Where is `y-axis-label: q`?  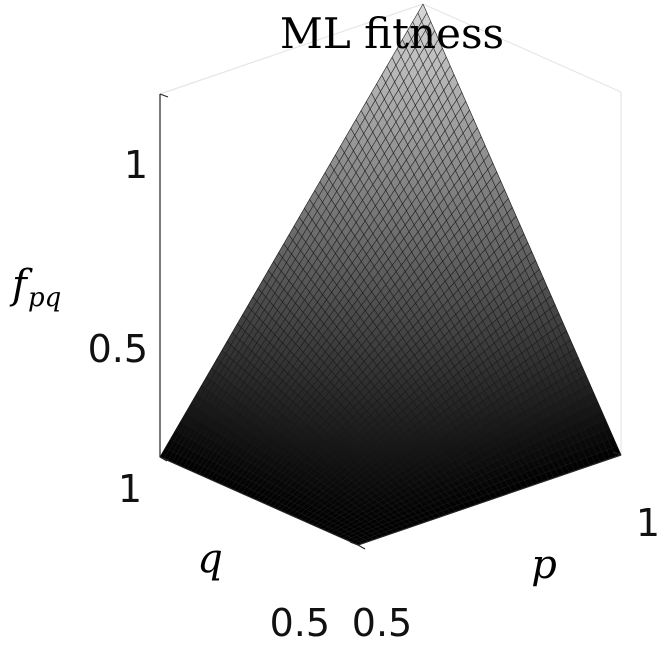
y-axis-label: q is located at coordinates (210, 559).